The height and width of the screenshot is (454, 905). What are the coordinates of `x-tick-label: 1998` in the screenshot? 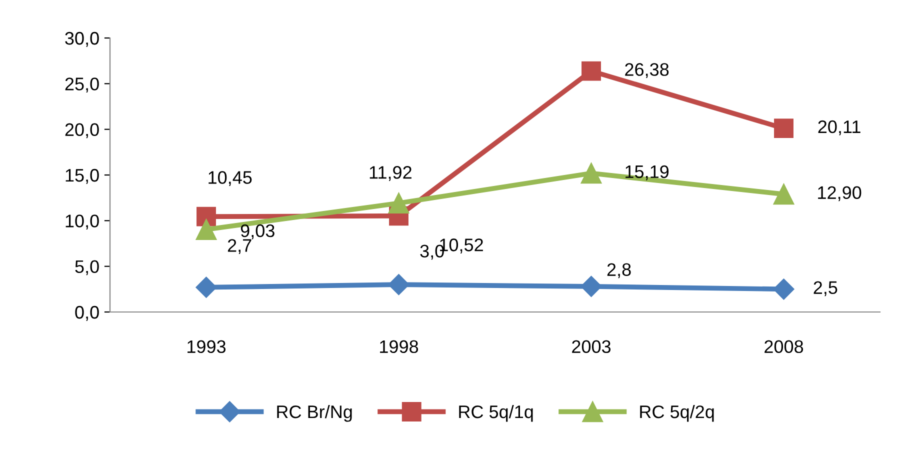 It's located at (399, 347).